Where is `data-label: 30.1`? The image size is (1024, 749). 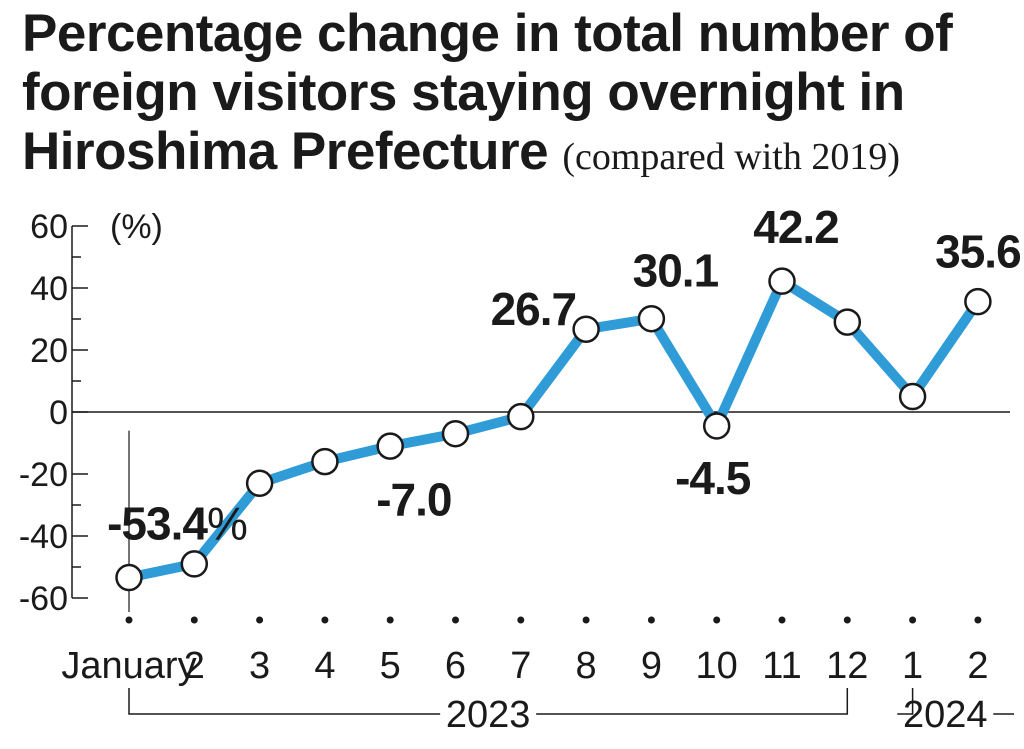
data-label: 30.1 is located at coordinates (676, 271).